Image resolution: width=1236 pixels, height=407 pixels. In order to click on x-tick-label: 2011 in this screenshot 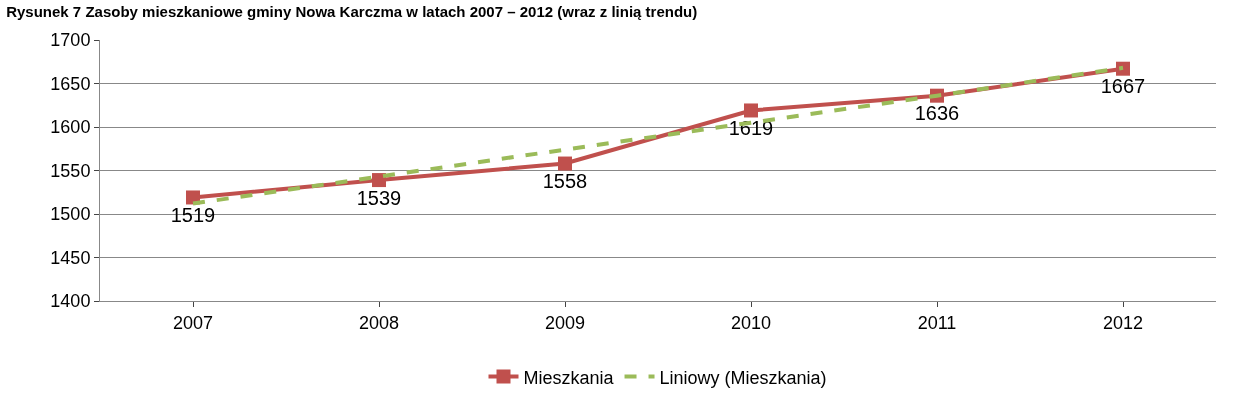, I will do `click(937, 322)`.